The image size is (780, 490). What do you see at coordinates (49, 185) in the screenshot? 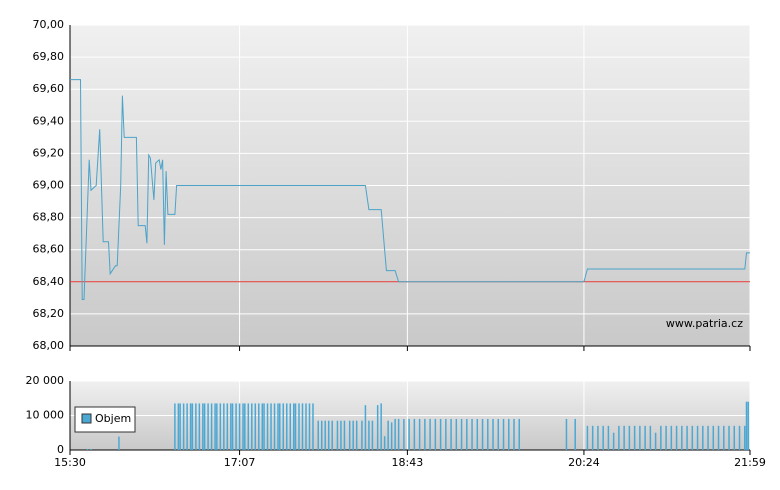
I see `y-tick-label: 69,00` at bounding box center [49, 185].